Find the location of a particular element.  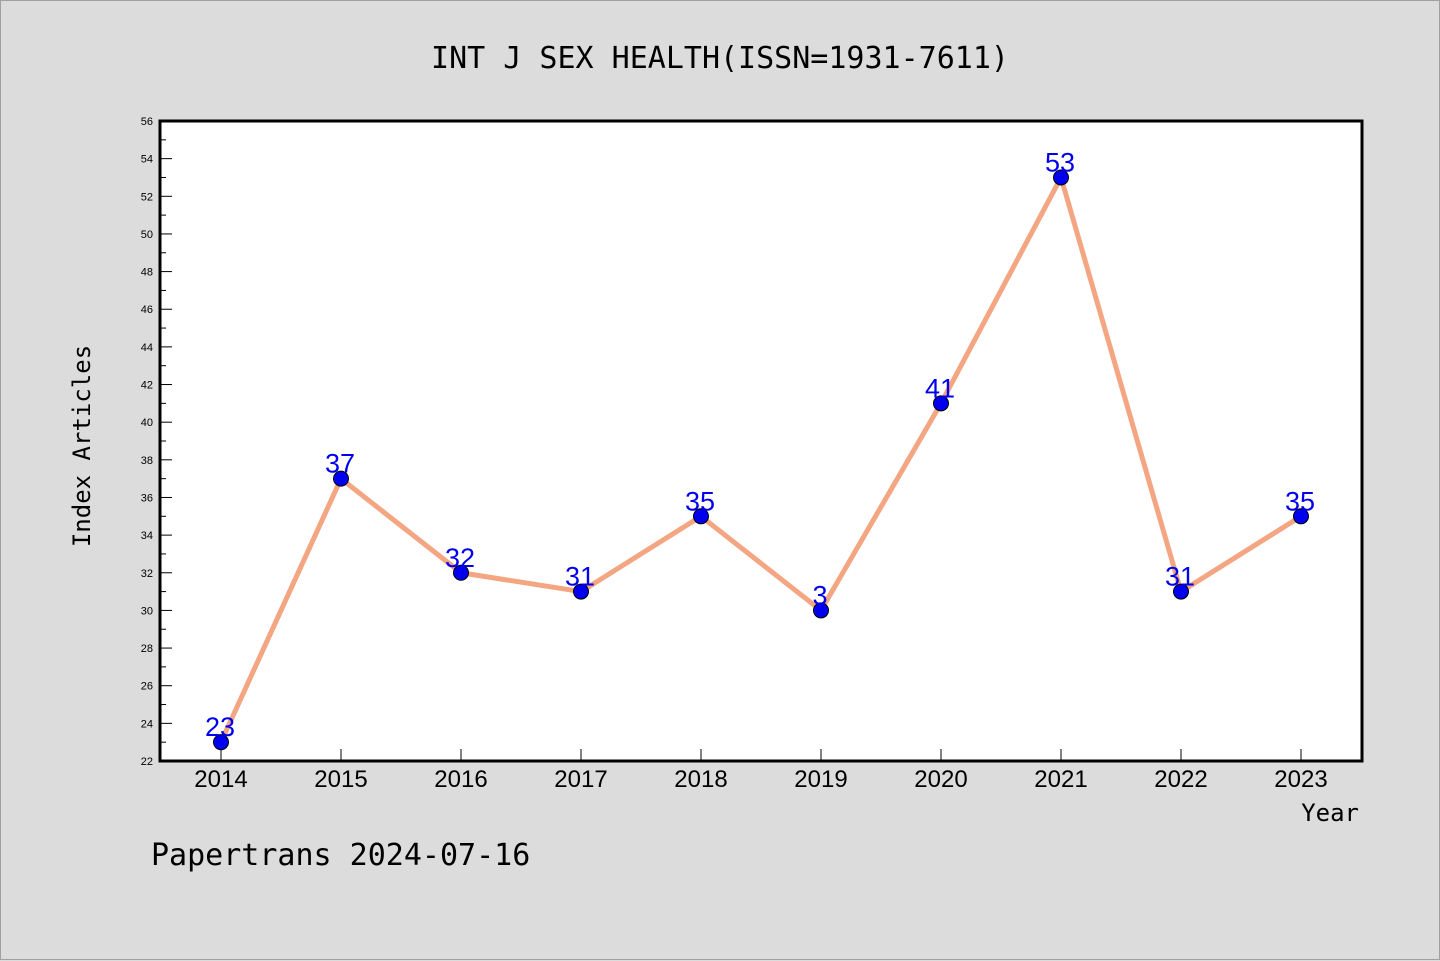

y-tick-label: 44 is located at coordinates (147, 348).